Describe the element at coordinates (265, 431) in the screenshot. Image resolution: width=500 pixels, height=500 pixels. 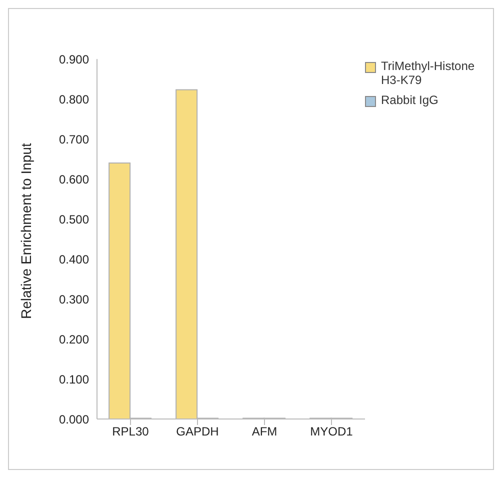
I see `x-tick-label: AFM` at that location.